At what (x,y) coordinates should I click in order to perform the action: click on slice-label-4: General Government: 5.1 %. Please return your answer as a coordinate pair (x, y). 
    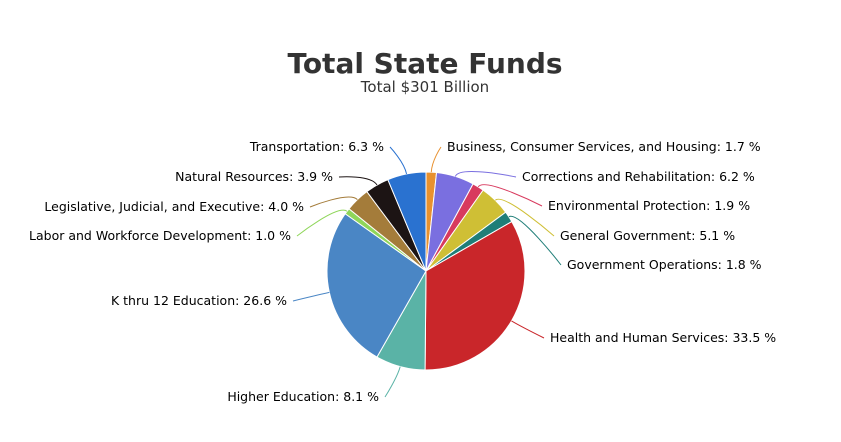
    Looking at the image, I should click on (647, 235).